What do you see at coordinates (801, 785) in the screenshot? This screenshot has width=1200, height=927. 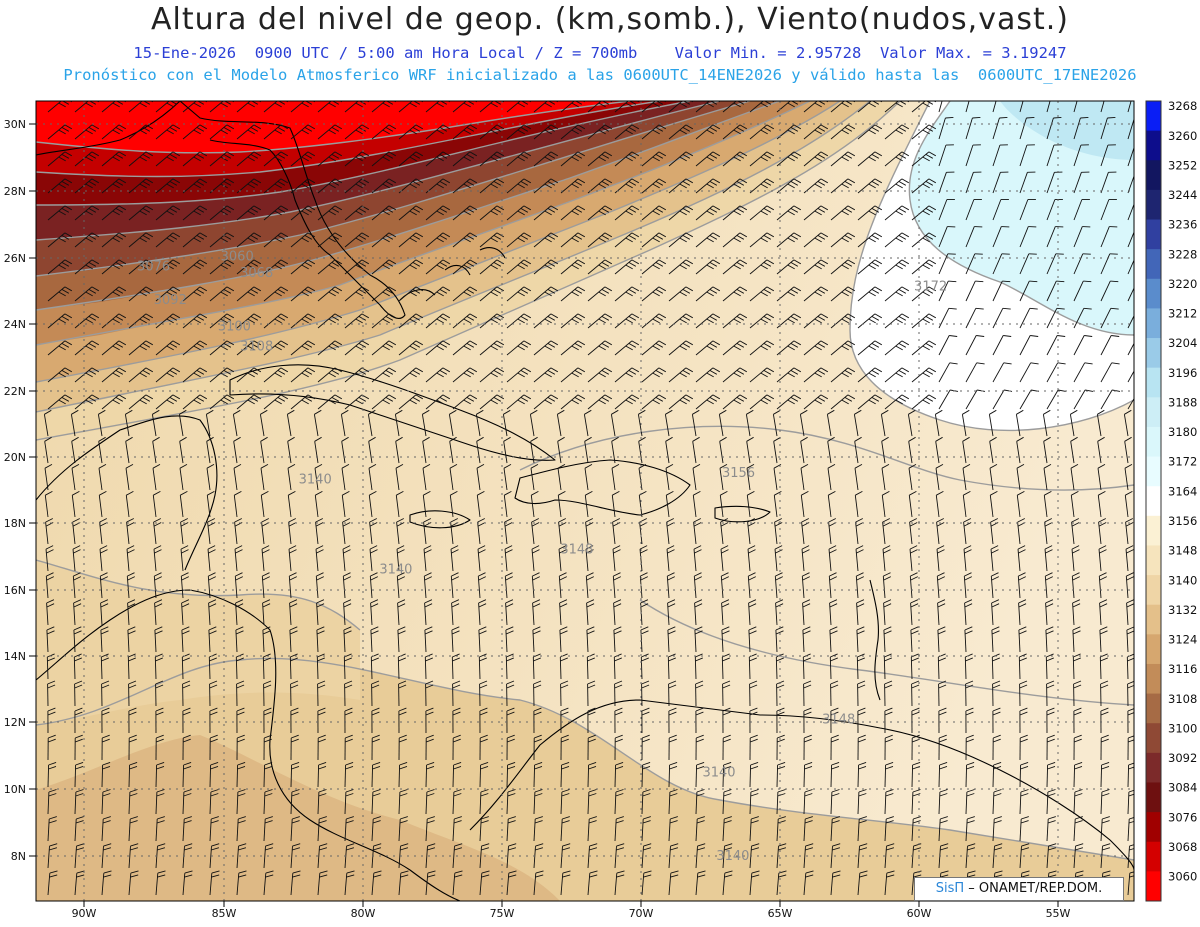 I see `coastline-south-america` at bounding box center [801, 785].